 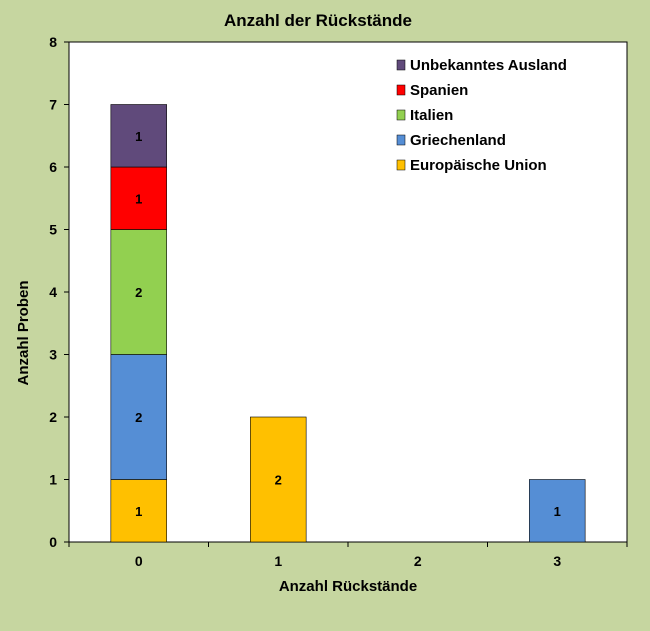 What do you see at coordinates (53, 355) in the screenshot?
I see `y-tick-label: 3` at bounding box center [53, 355].